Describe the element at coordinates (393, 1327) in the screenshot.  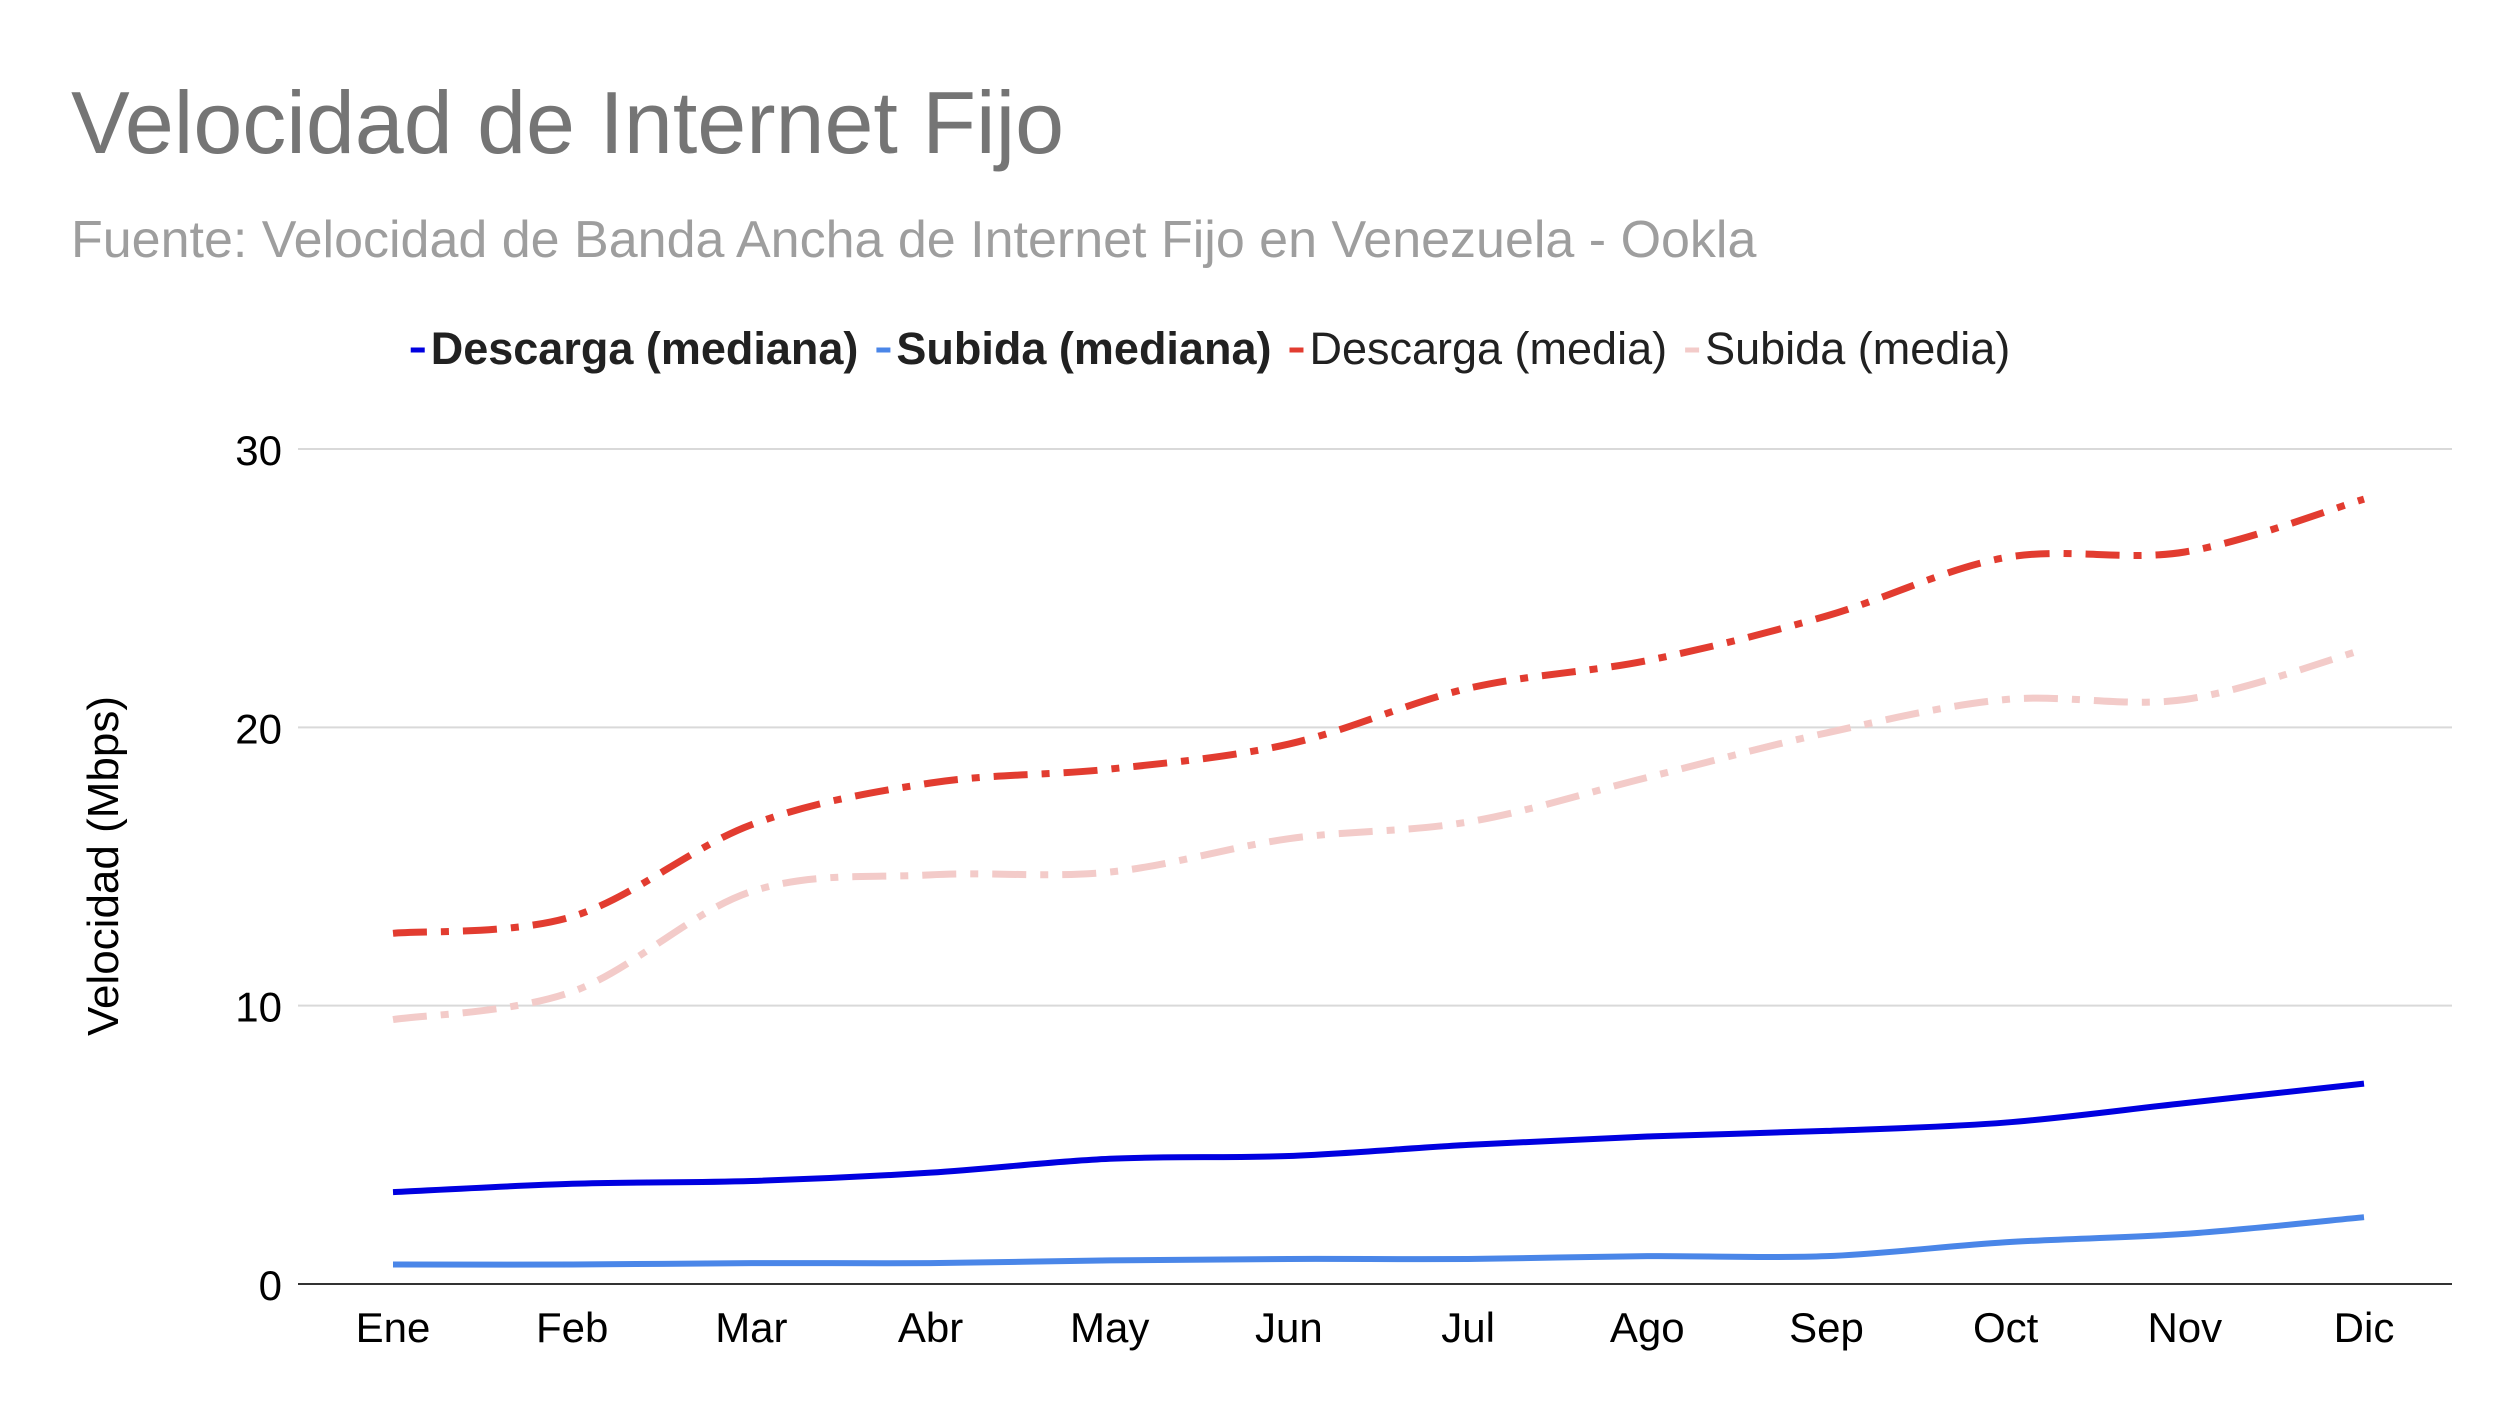
I see `x-tick-label: Ene` at that location.